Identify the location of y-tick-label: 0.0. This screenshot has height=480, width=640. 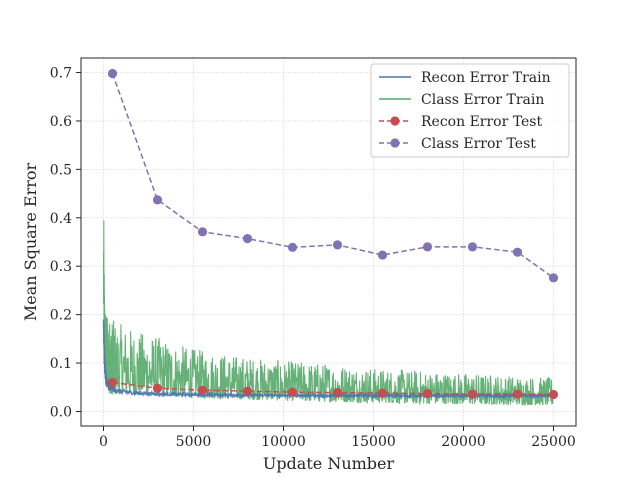
(61, 412).